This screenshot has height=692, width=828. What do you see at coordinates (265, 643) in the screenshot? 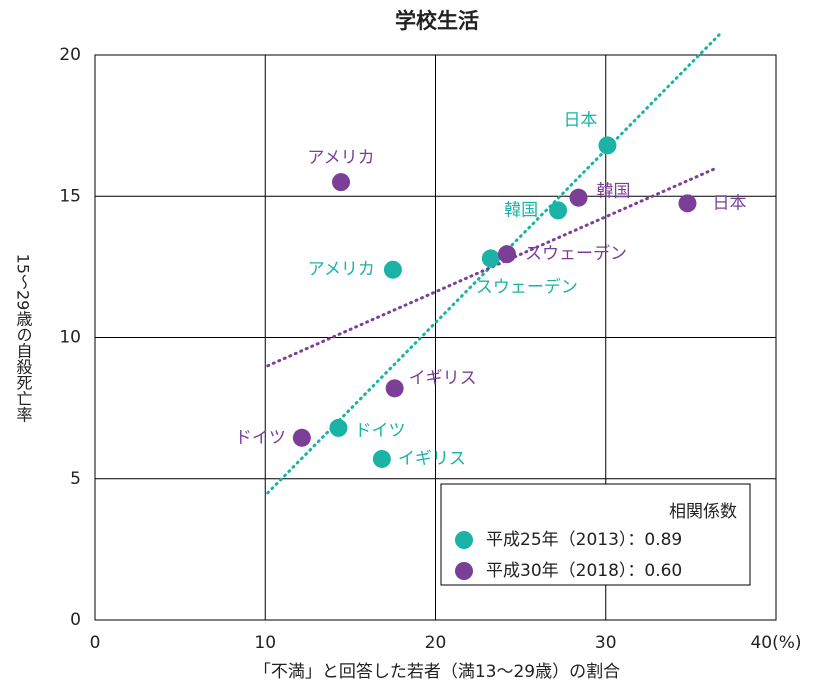
I see `x-tick-label: 10` at bounding box center [265, 643].